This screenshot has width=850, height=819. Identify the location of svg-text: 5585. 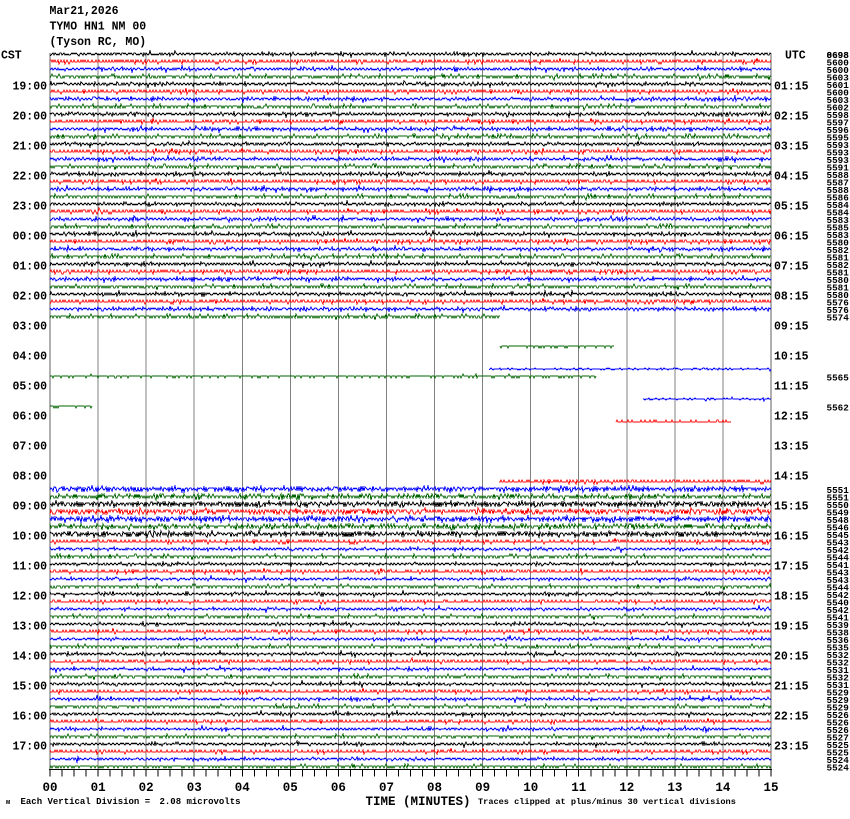
(838, 228).